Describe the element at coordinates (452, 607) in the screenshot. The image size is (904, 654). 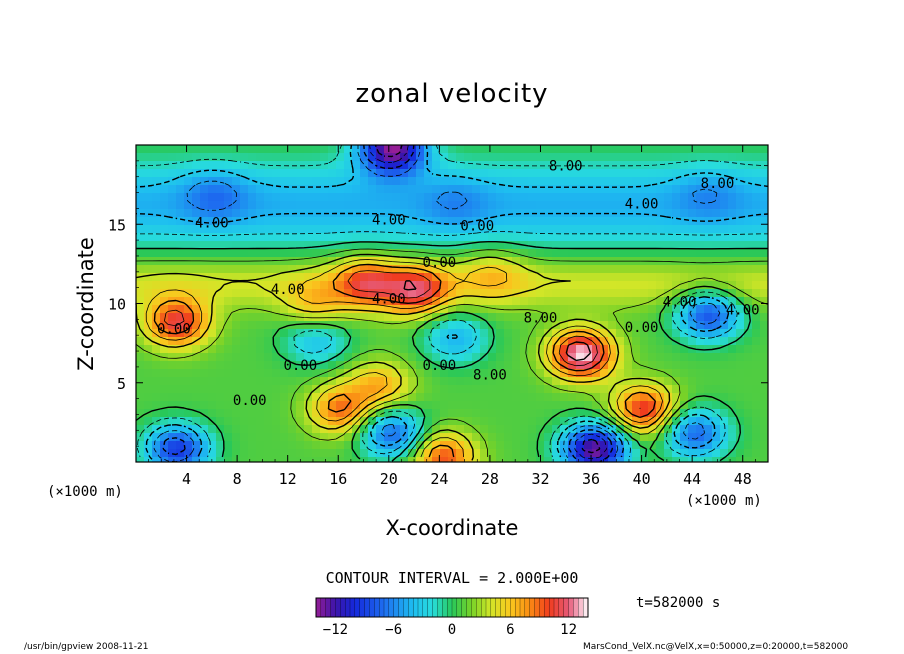
I see `colorbar-frame` at that location.